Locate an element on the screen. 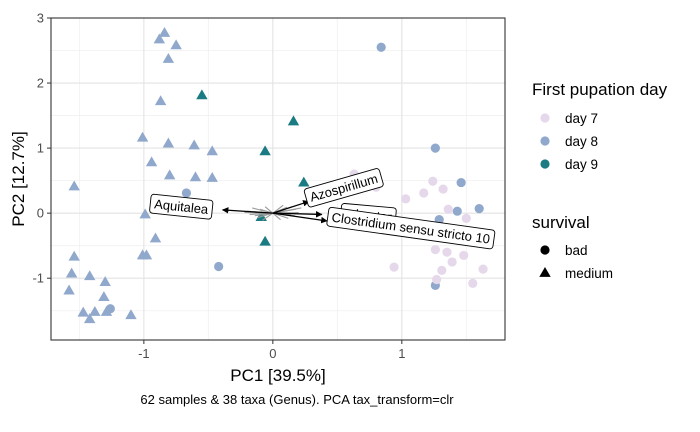  y-axis-ticks: -1 0 1 2 3 is located at coordinates (41, 148).